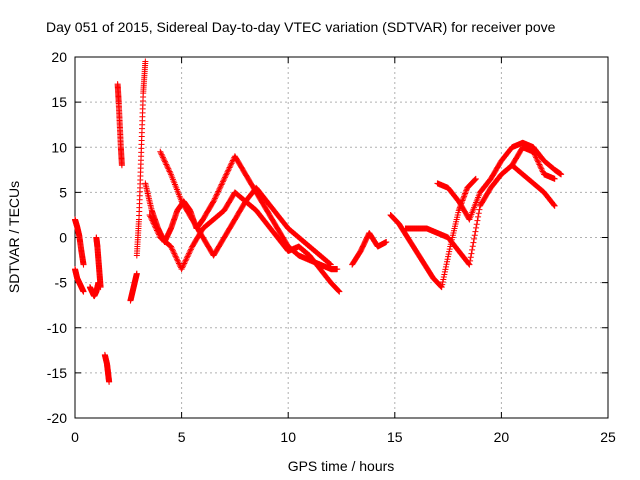  I want to click on y-tick-label: 20, so click(59, 57).